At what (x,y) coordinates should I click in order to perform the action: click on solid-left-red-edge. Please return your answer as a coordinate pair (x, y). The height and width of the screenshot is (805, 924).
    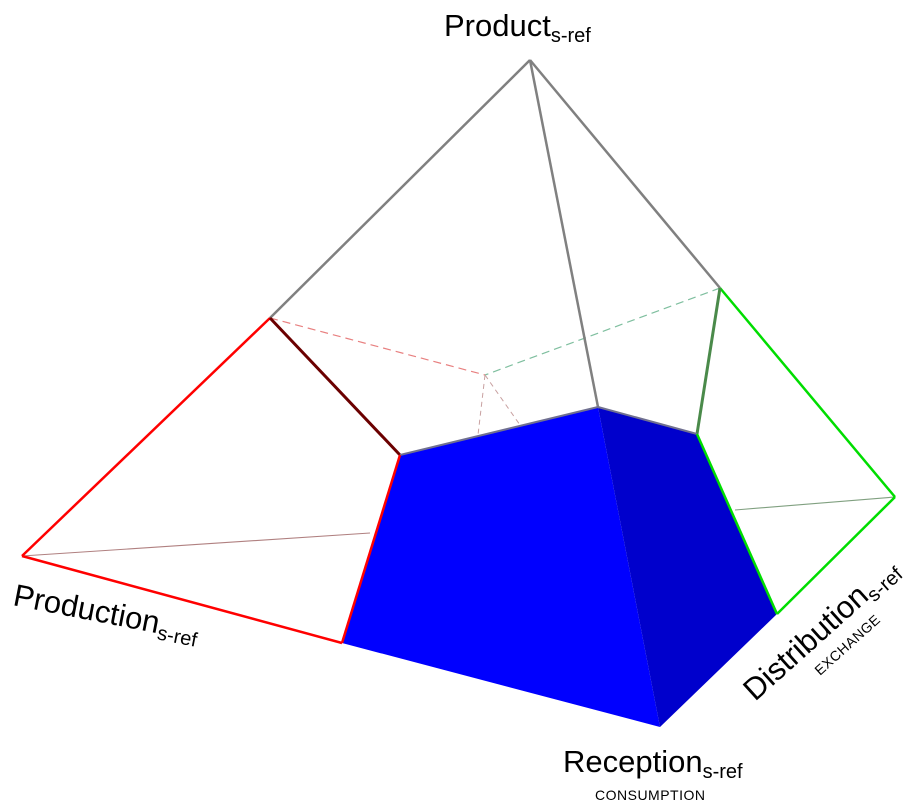
    Looking at the image, I should click on (371, 549).